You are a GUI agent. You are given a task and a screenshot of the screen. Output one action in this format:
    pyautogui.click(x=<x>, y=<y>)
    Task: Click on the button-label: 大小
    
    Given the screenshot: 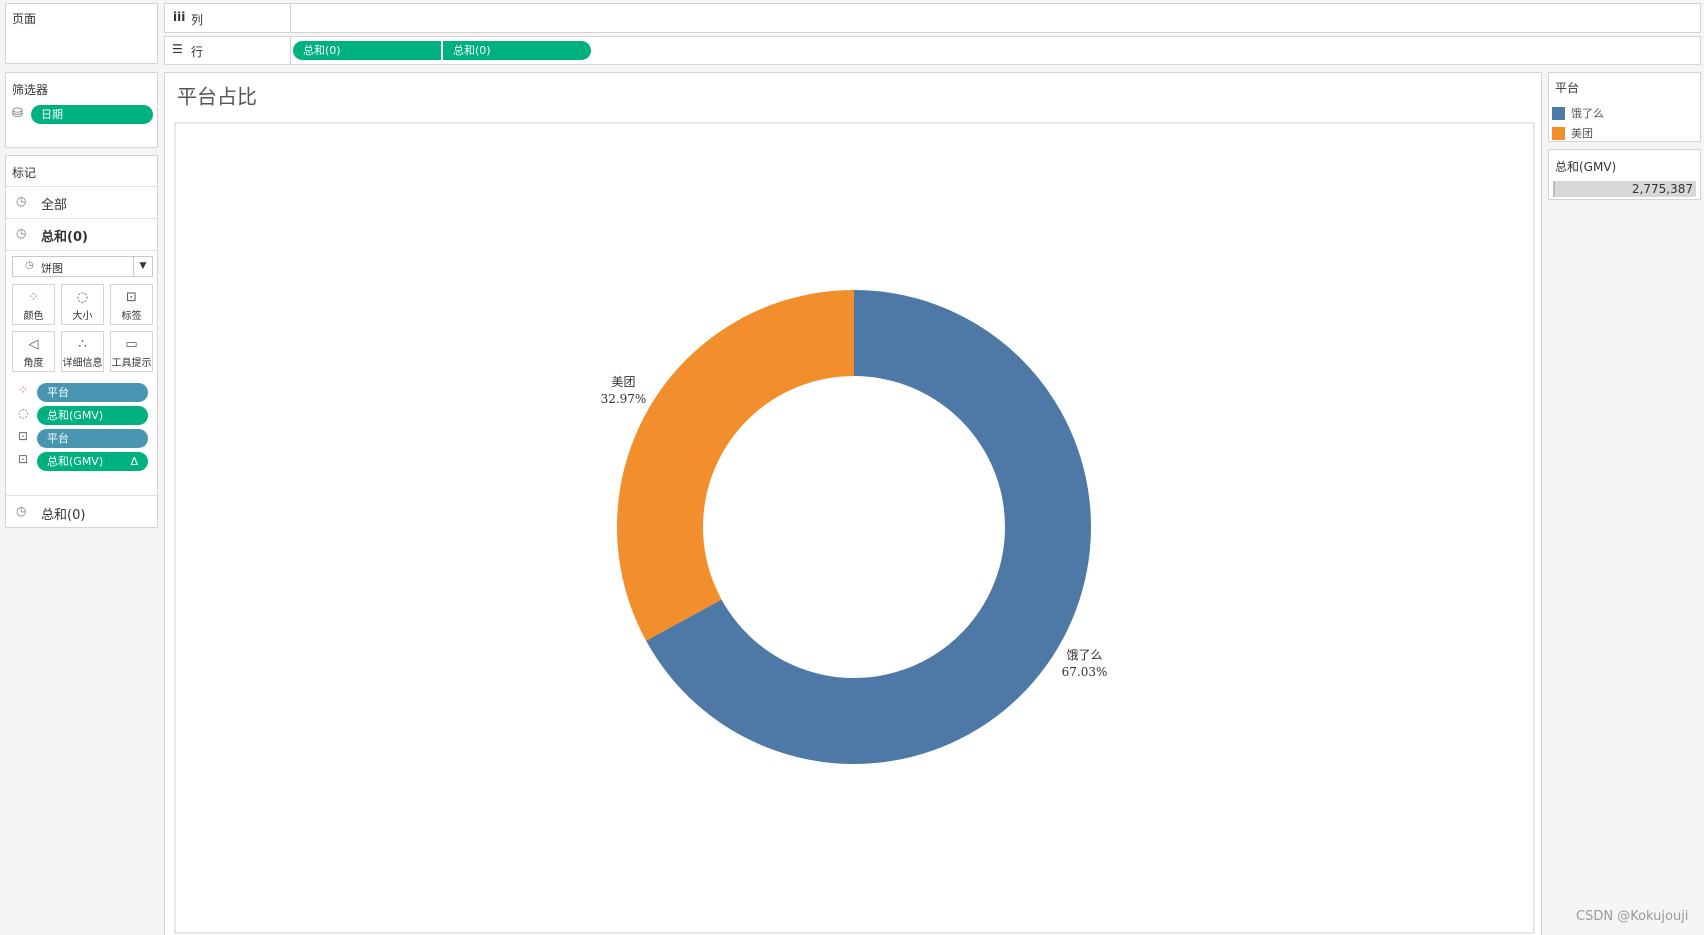 What is the action you would take?
    pyautogui.click(x=82, y=316)
    